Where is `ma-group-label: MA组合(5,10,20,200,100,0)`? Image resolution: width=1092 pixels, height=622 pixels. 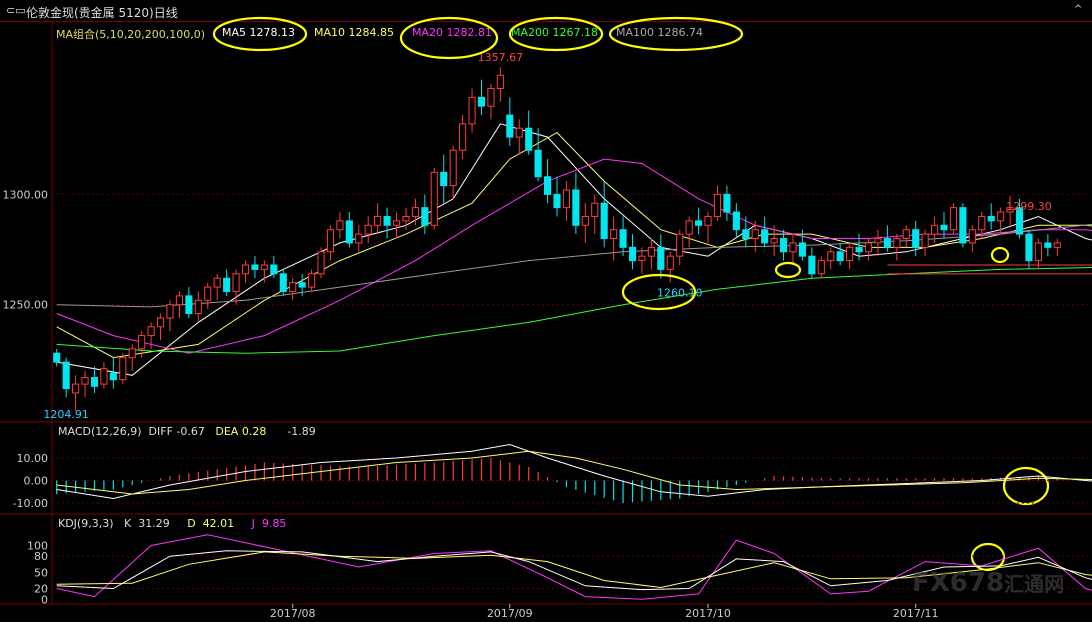
ma-group-label: MA组合(5,10,20,200,100,0) is located at coordinates (131, 34).